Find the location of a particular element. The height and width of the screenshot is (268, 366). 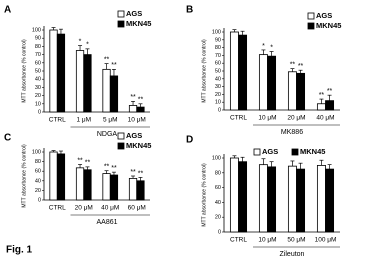

y-tick-label: 10 is located at coordinates (218, 103).